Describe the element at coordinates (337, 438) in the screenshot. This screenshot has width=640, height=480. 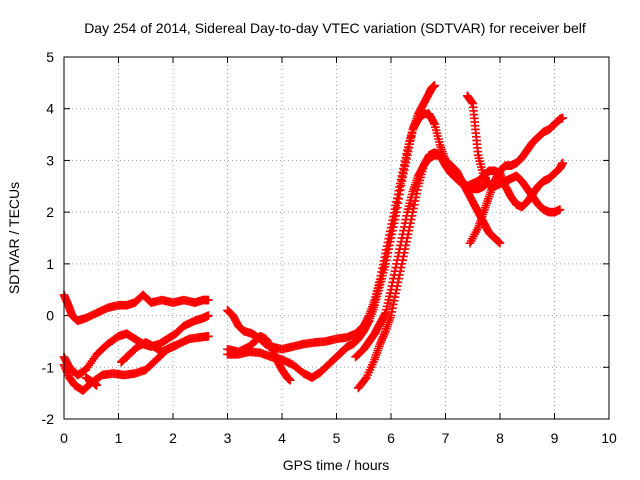
I see `x-tick-label: 5` at that location.